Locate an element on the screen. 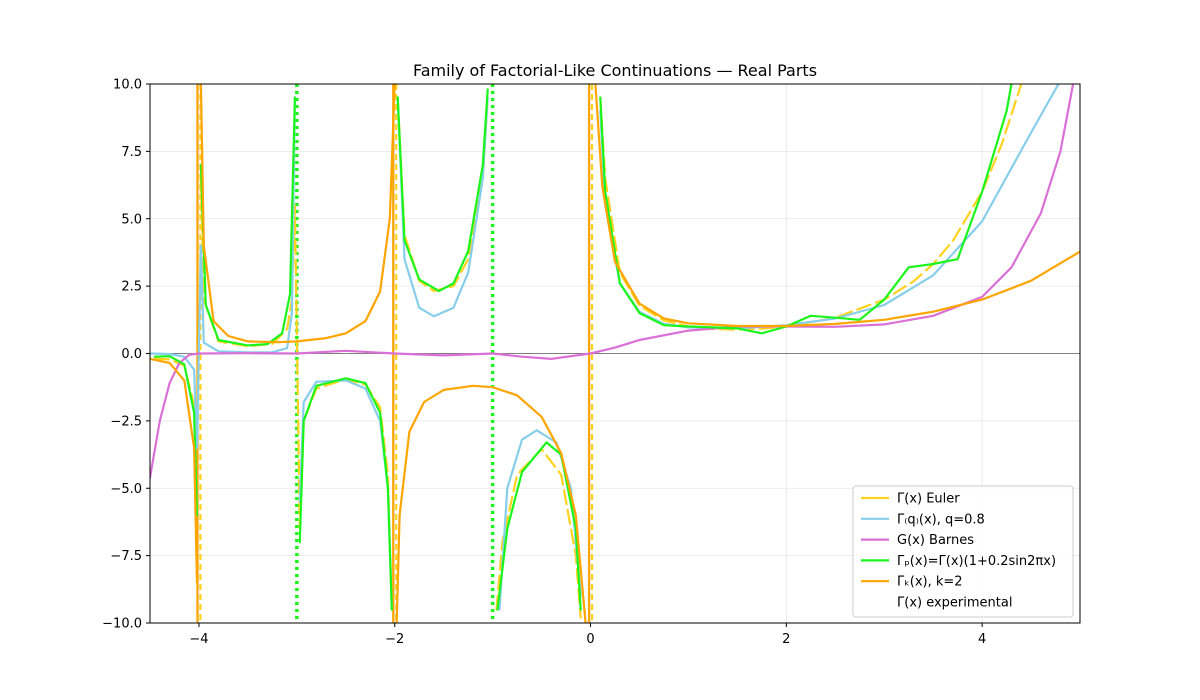  y-tick-label: 0.0 is located at coordinates (131, 354).